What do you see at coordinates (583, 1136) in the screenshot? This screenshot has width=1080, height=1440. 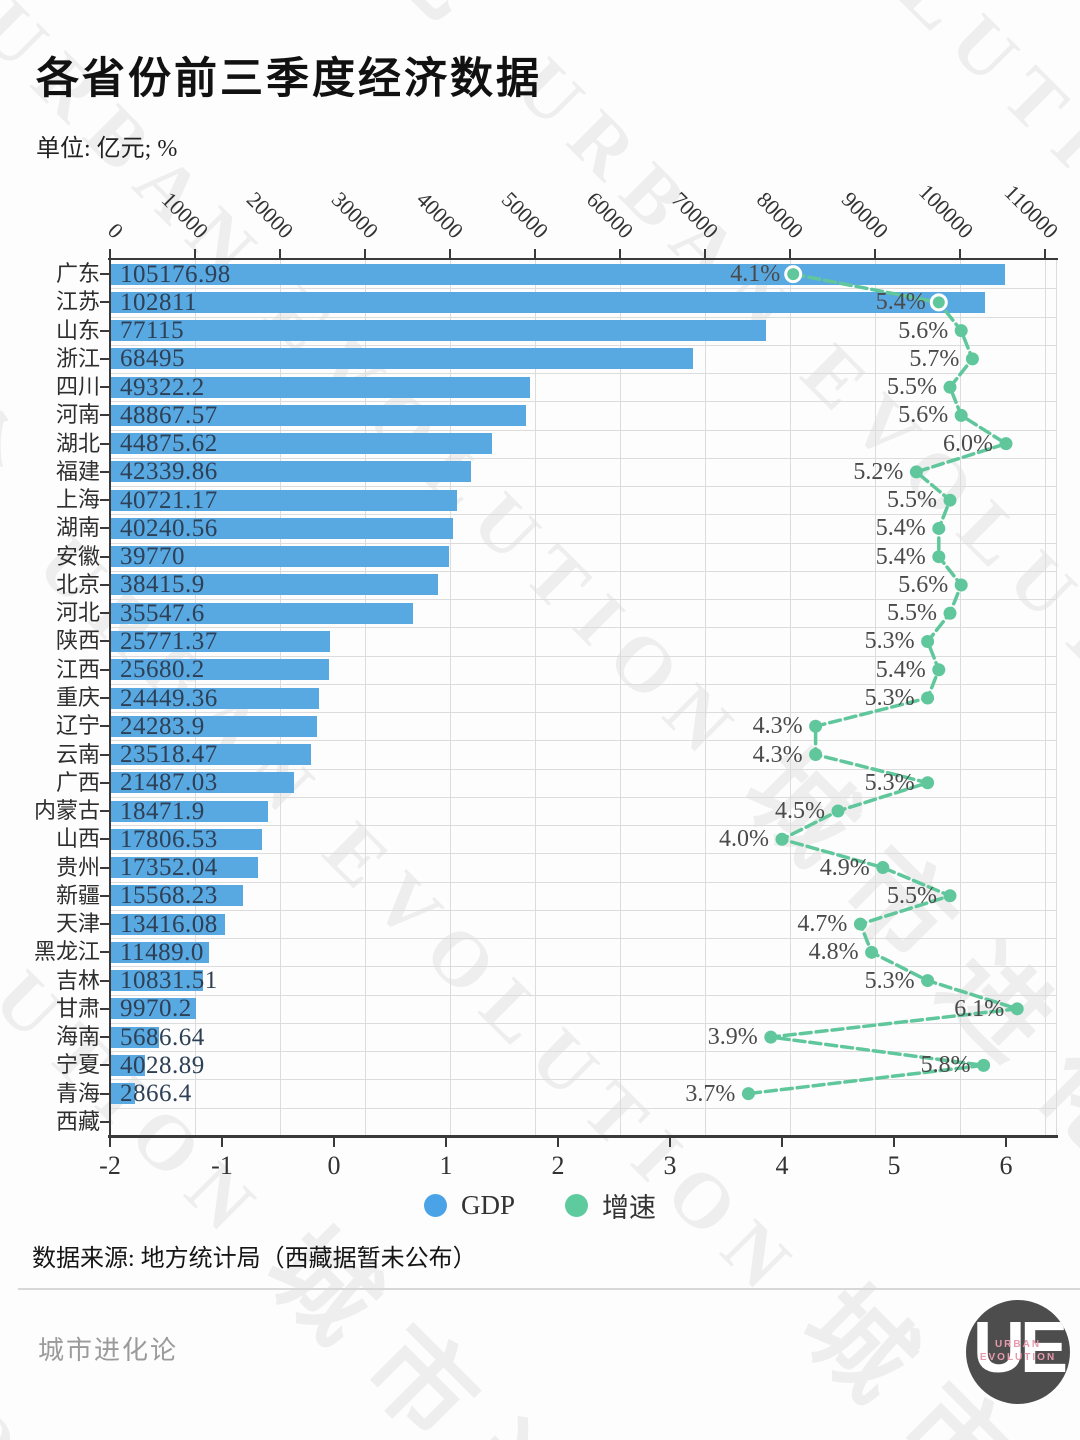 I see `growth-axis-line` at bounding box center [583, 1136].